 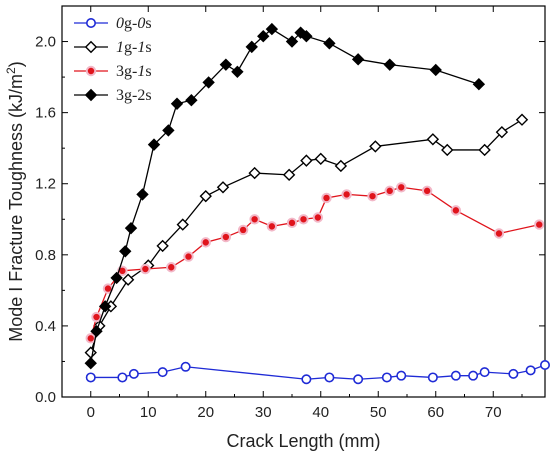 I want to click on legend-entry-1g-1s: 1g-1s, so click(x=113, y=47).